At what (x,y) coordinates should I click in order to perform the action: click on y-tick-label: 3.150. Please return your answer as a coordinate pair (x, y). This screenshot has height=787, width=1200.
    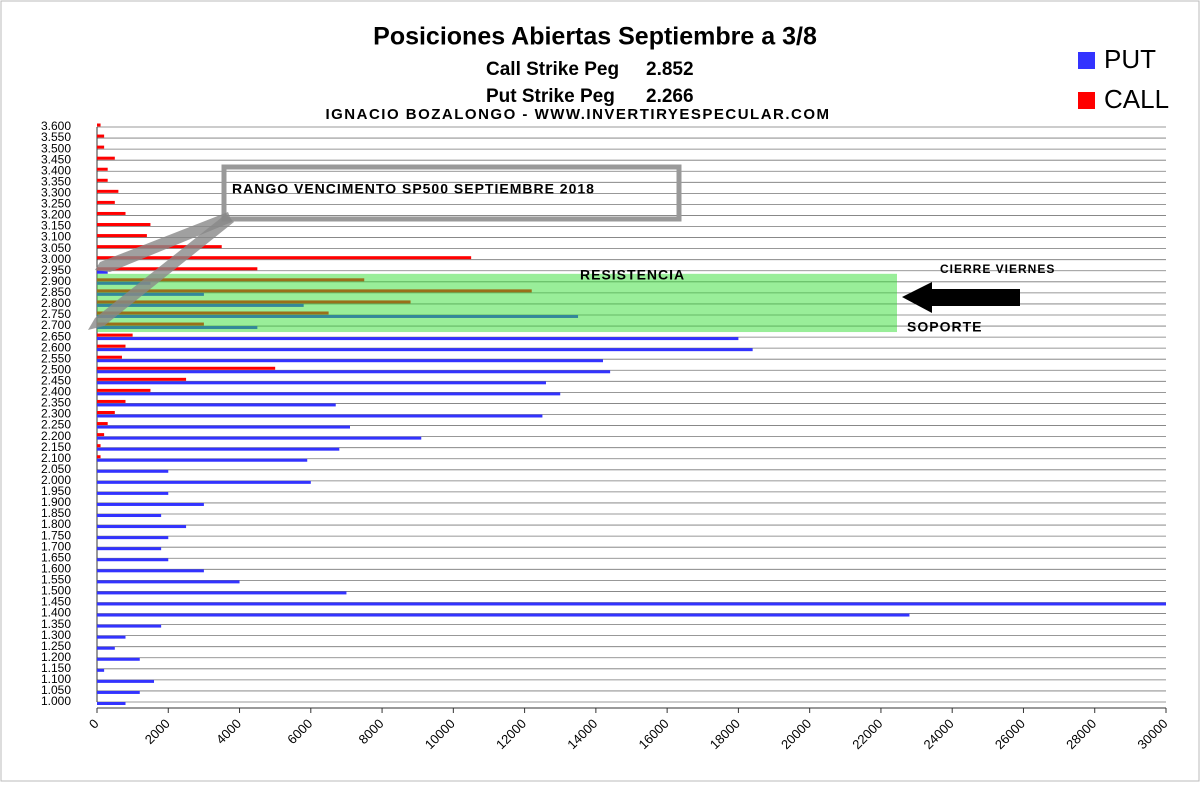
    Looking at the image, I should click on (56, 226).